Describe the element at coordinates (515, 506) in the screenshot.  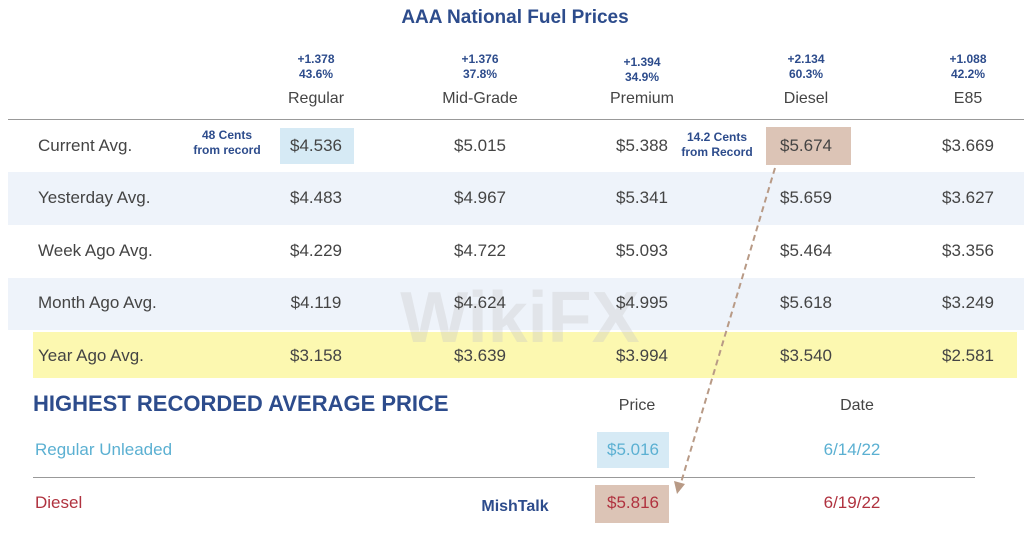
I see `credit: MishTalk` at that location.